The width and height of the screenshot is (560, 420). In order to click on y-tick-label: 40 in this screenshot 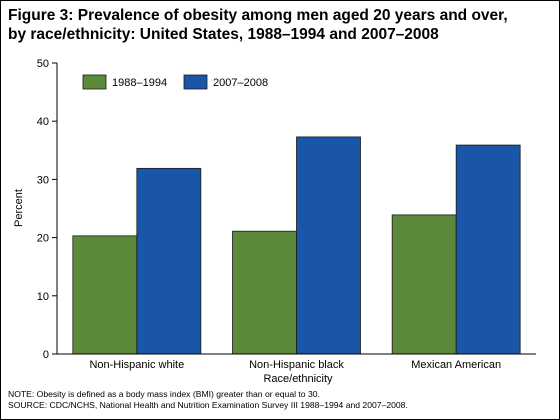, I will do `click(43, 122)`.